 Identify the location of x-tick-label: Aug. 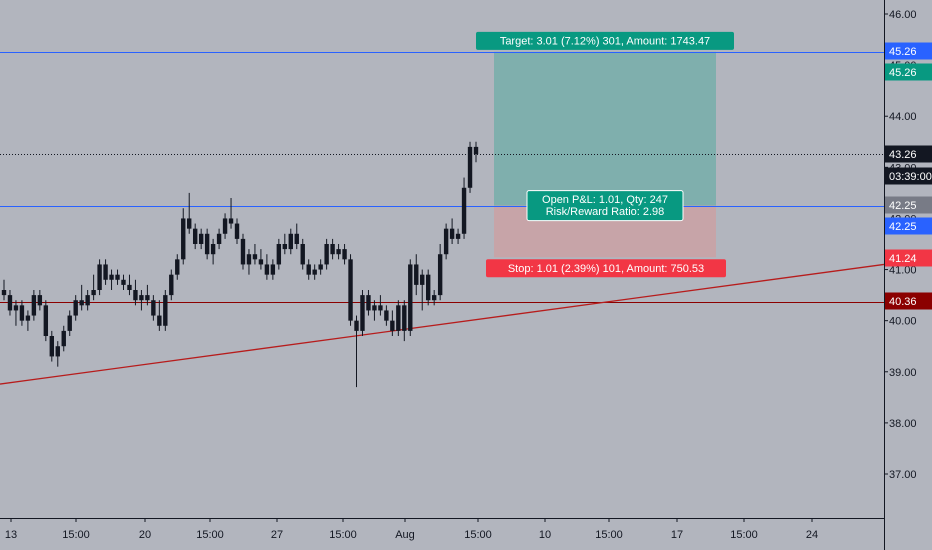
(405, 535).